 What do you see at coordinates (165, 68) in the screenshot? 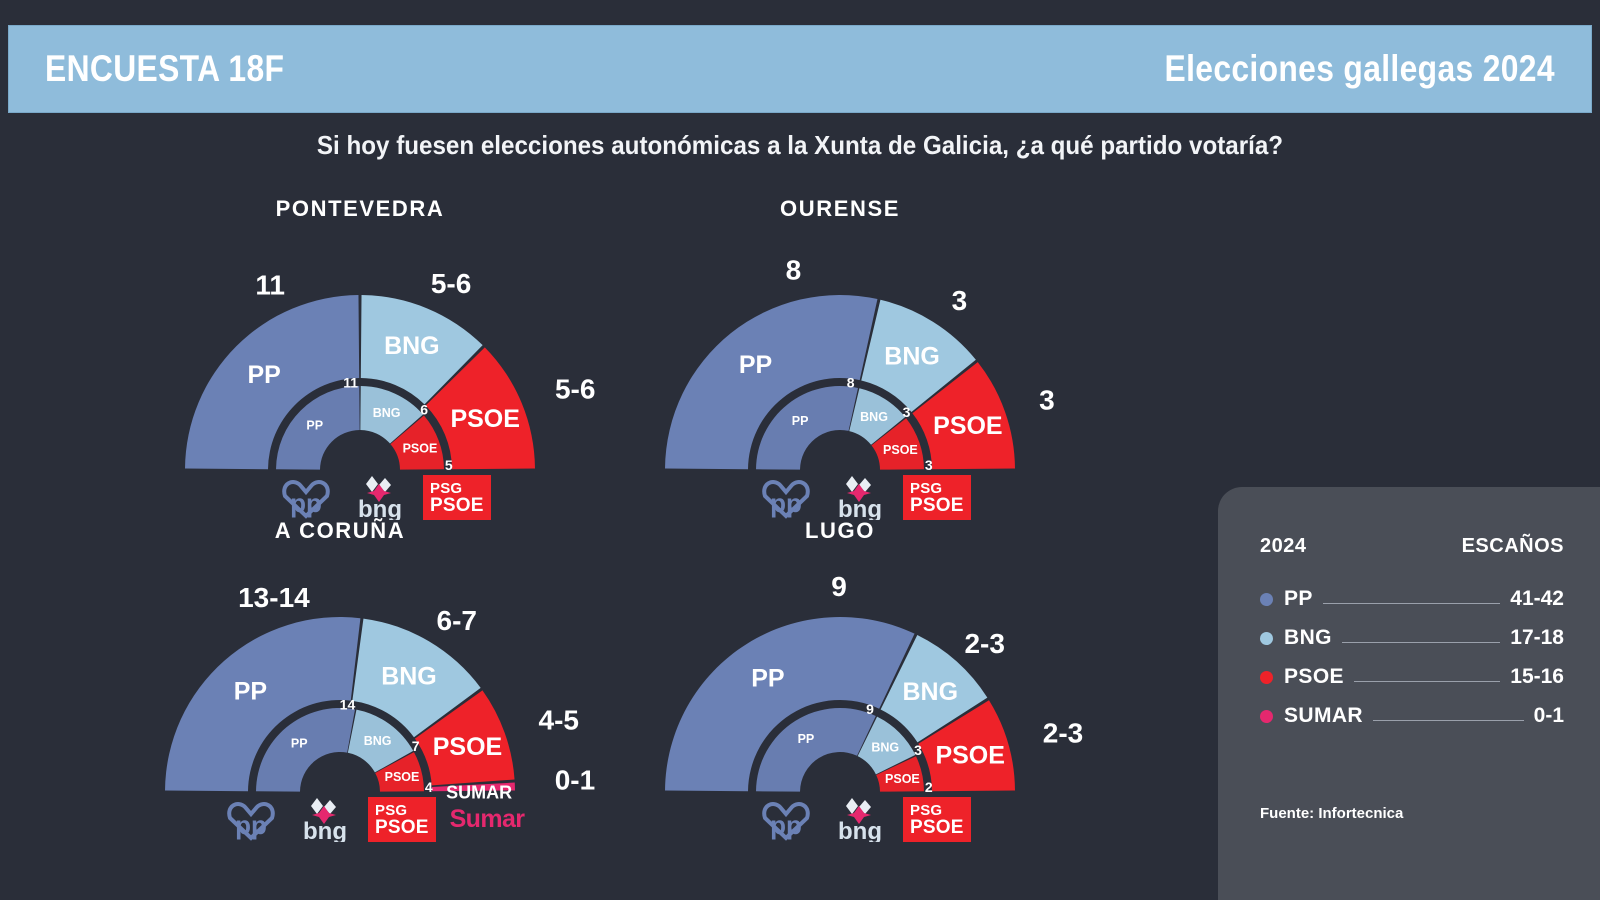
I see `survey-title: ENCUESTA 18F` at bounding box center [165, 68].